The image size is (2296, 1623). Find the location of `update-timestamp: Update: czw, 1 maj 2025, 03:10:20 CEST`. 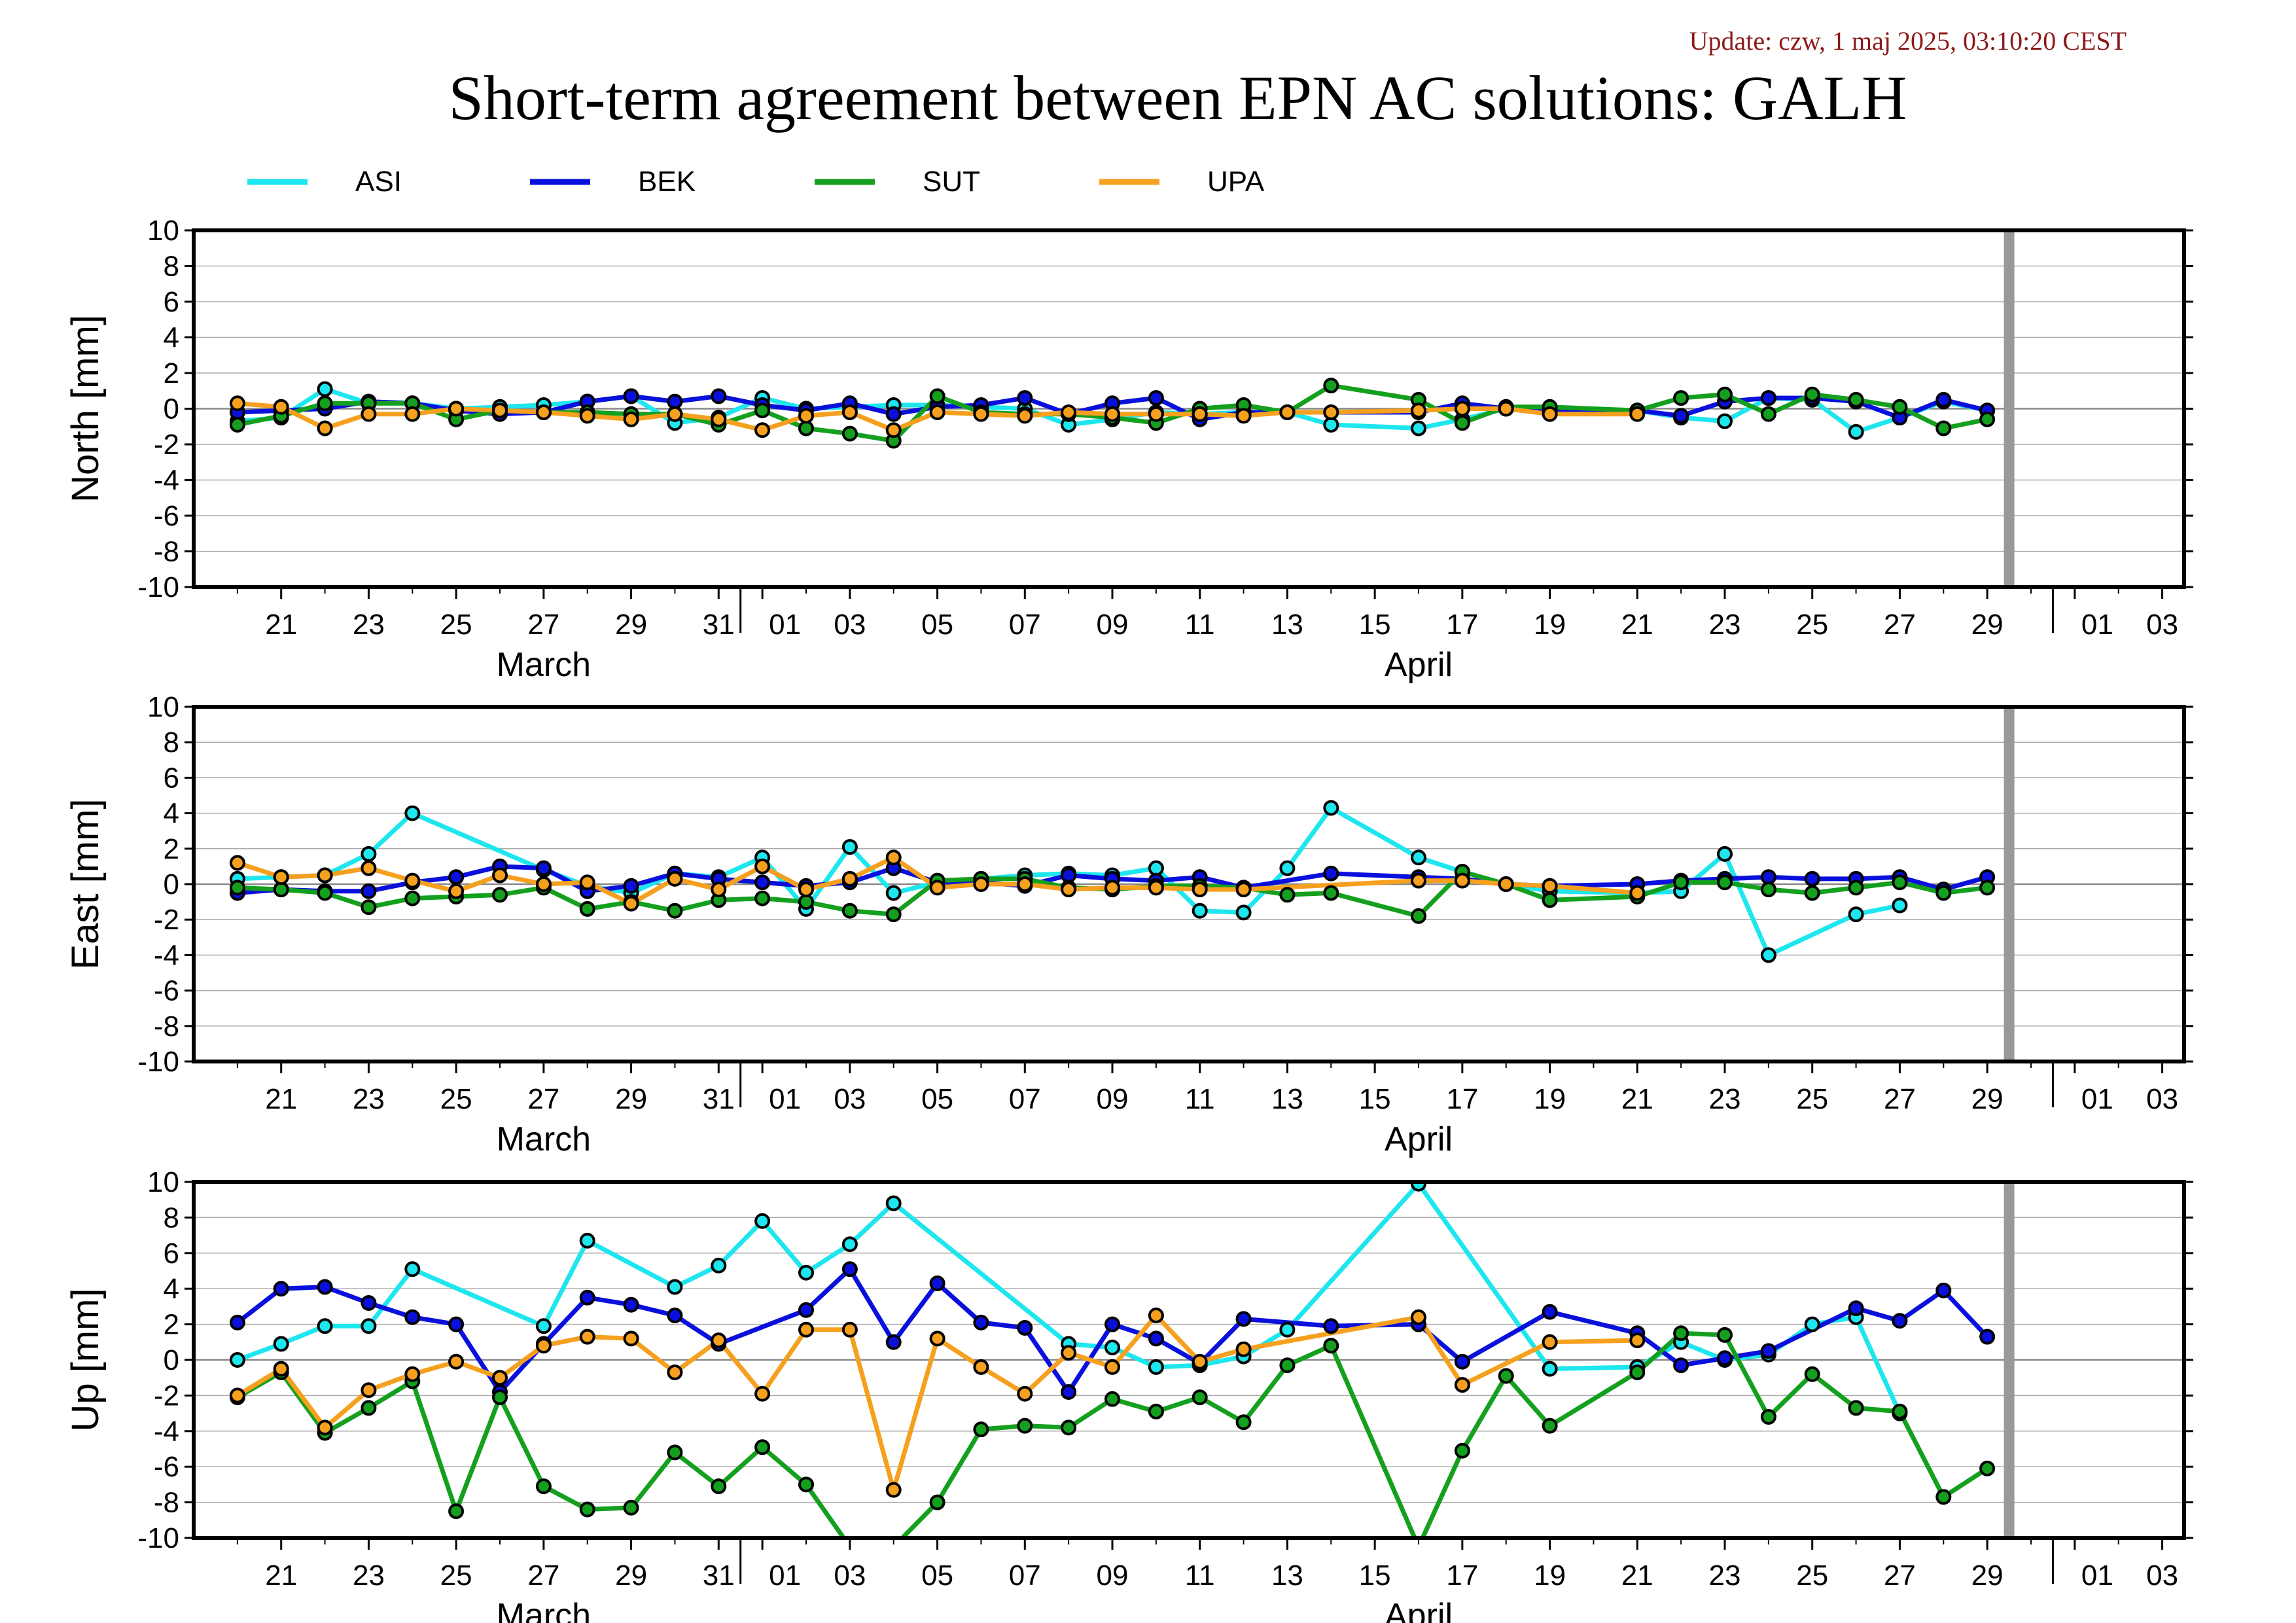

update-timestamp: Update: czw, 1 maj 2025, 03:10:20 CEST is located at coordinates (1908, 41).